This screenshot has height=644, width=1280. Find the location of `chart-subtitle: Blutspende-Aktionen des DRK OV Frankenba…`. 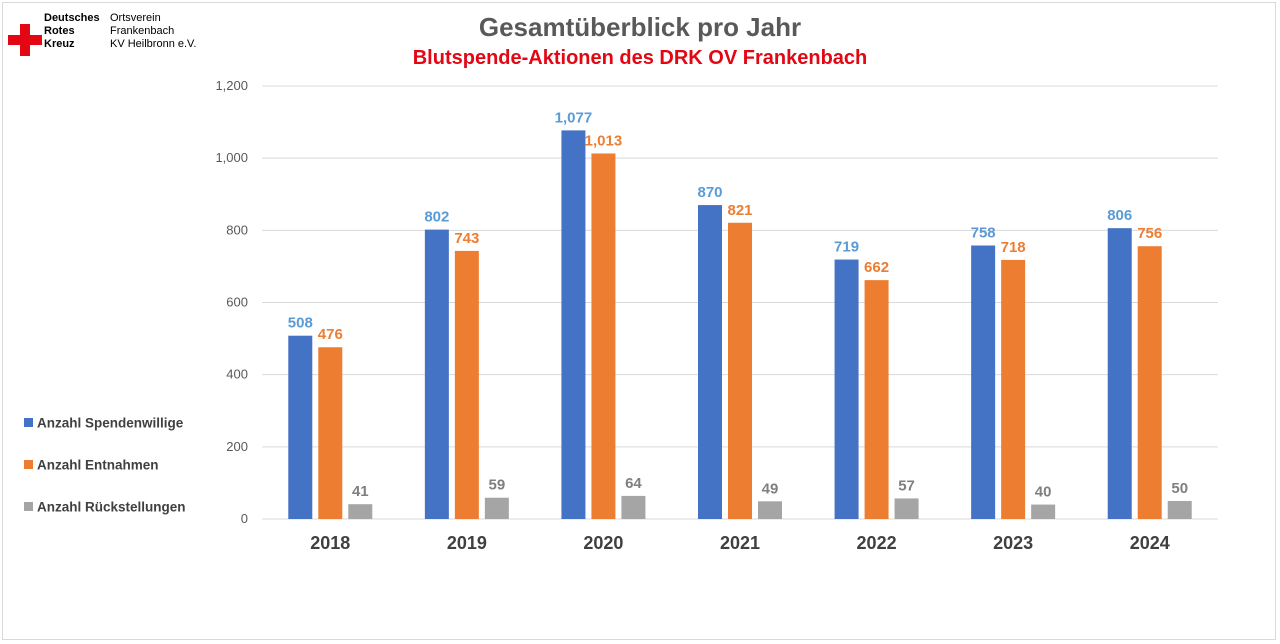

chart-subtitle: Blutspende-Aktionen des DRK OV Frankenba… is located at coordinates (640, 58).